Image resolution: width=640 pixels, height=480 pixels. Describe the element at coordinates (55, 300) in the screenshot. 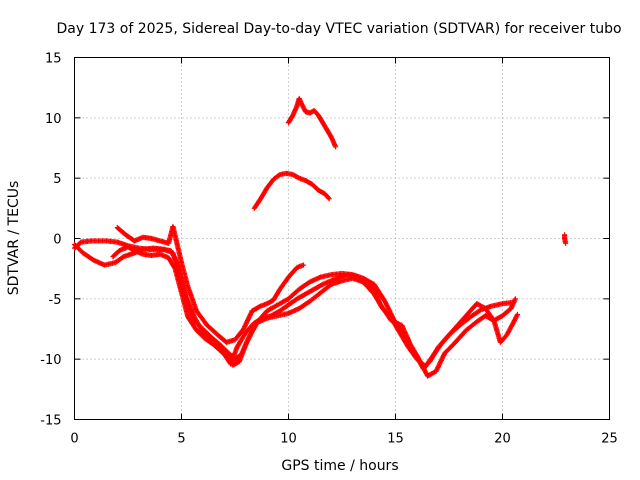

I see `y-tick-label: -5` at that location.